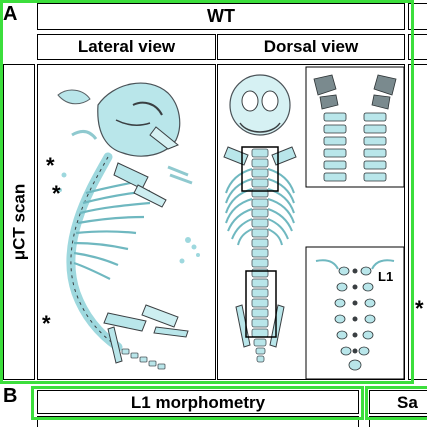 This screenshot has height=427, width=427. I want to click on label-l1: L1, so click(385, 276).